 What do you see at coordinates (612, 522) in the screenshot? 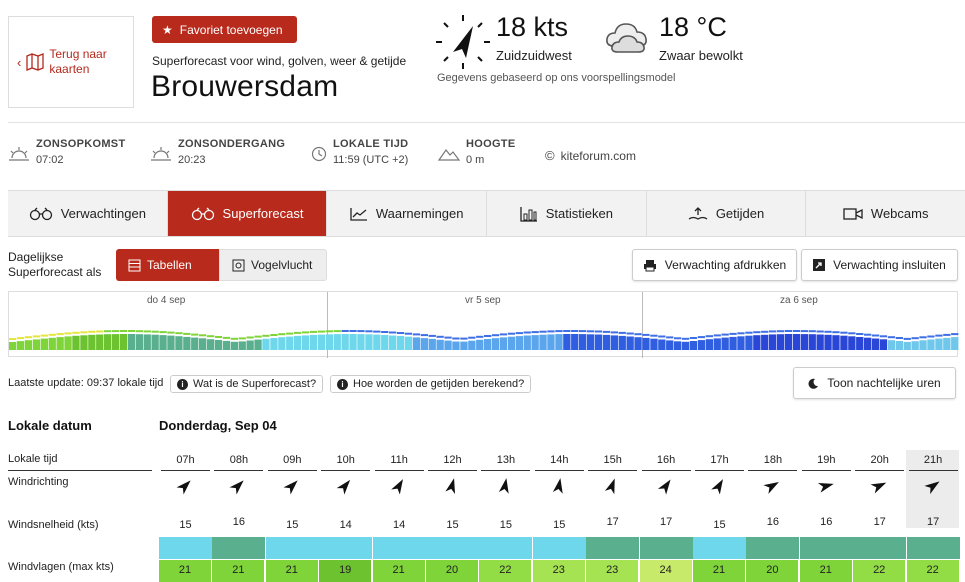
I see `wind-speed-value: 17` at bounding box center [612, 522].